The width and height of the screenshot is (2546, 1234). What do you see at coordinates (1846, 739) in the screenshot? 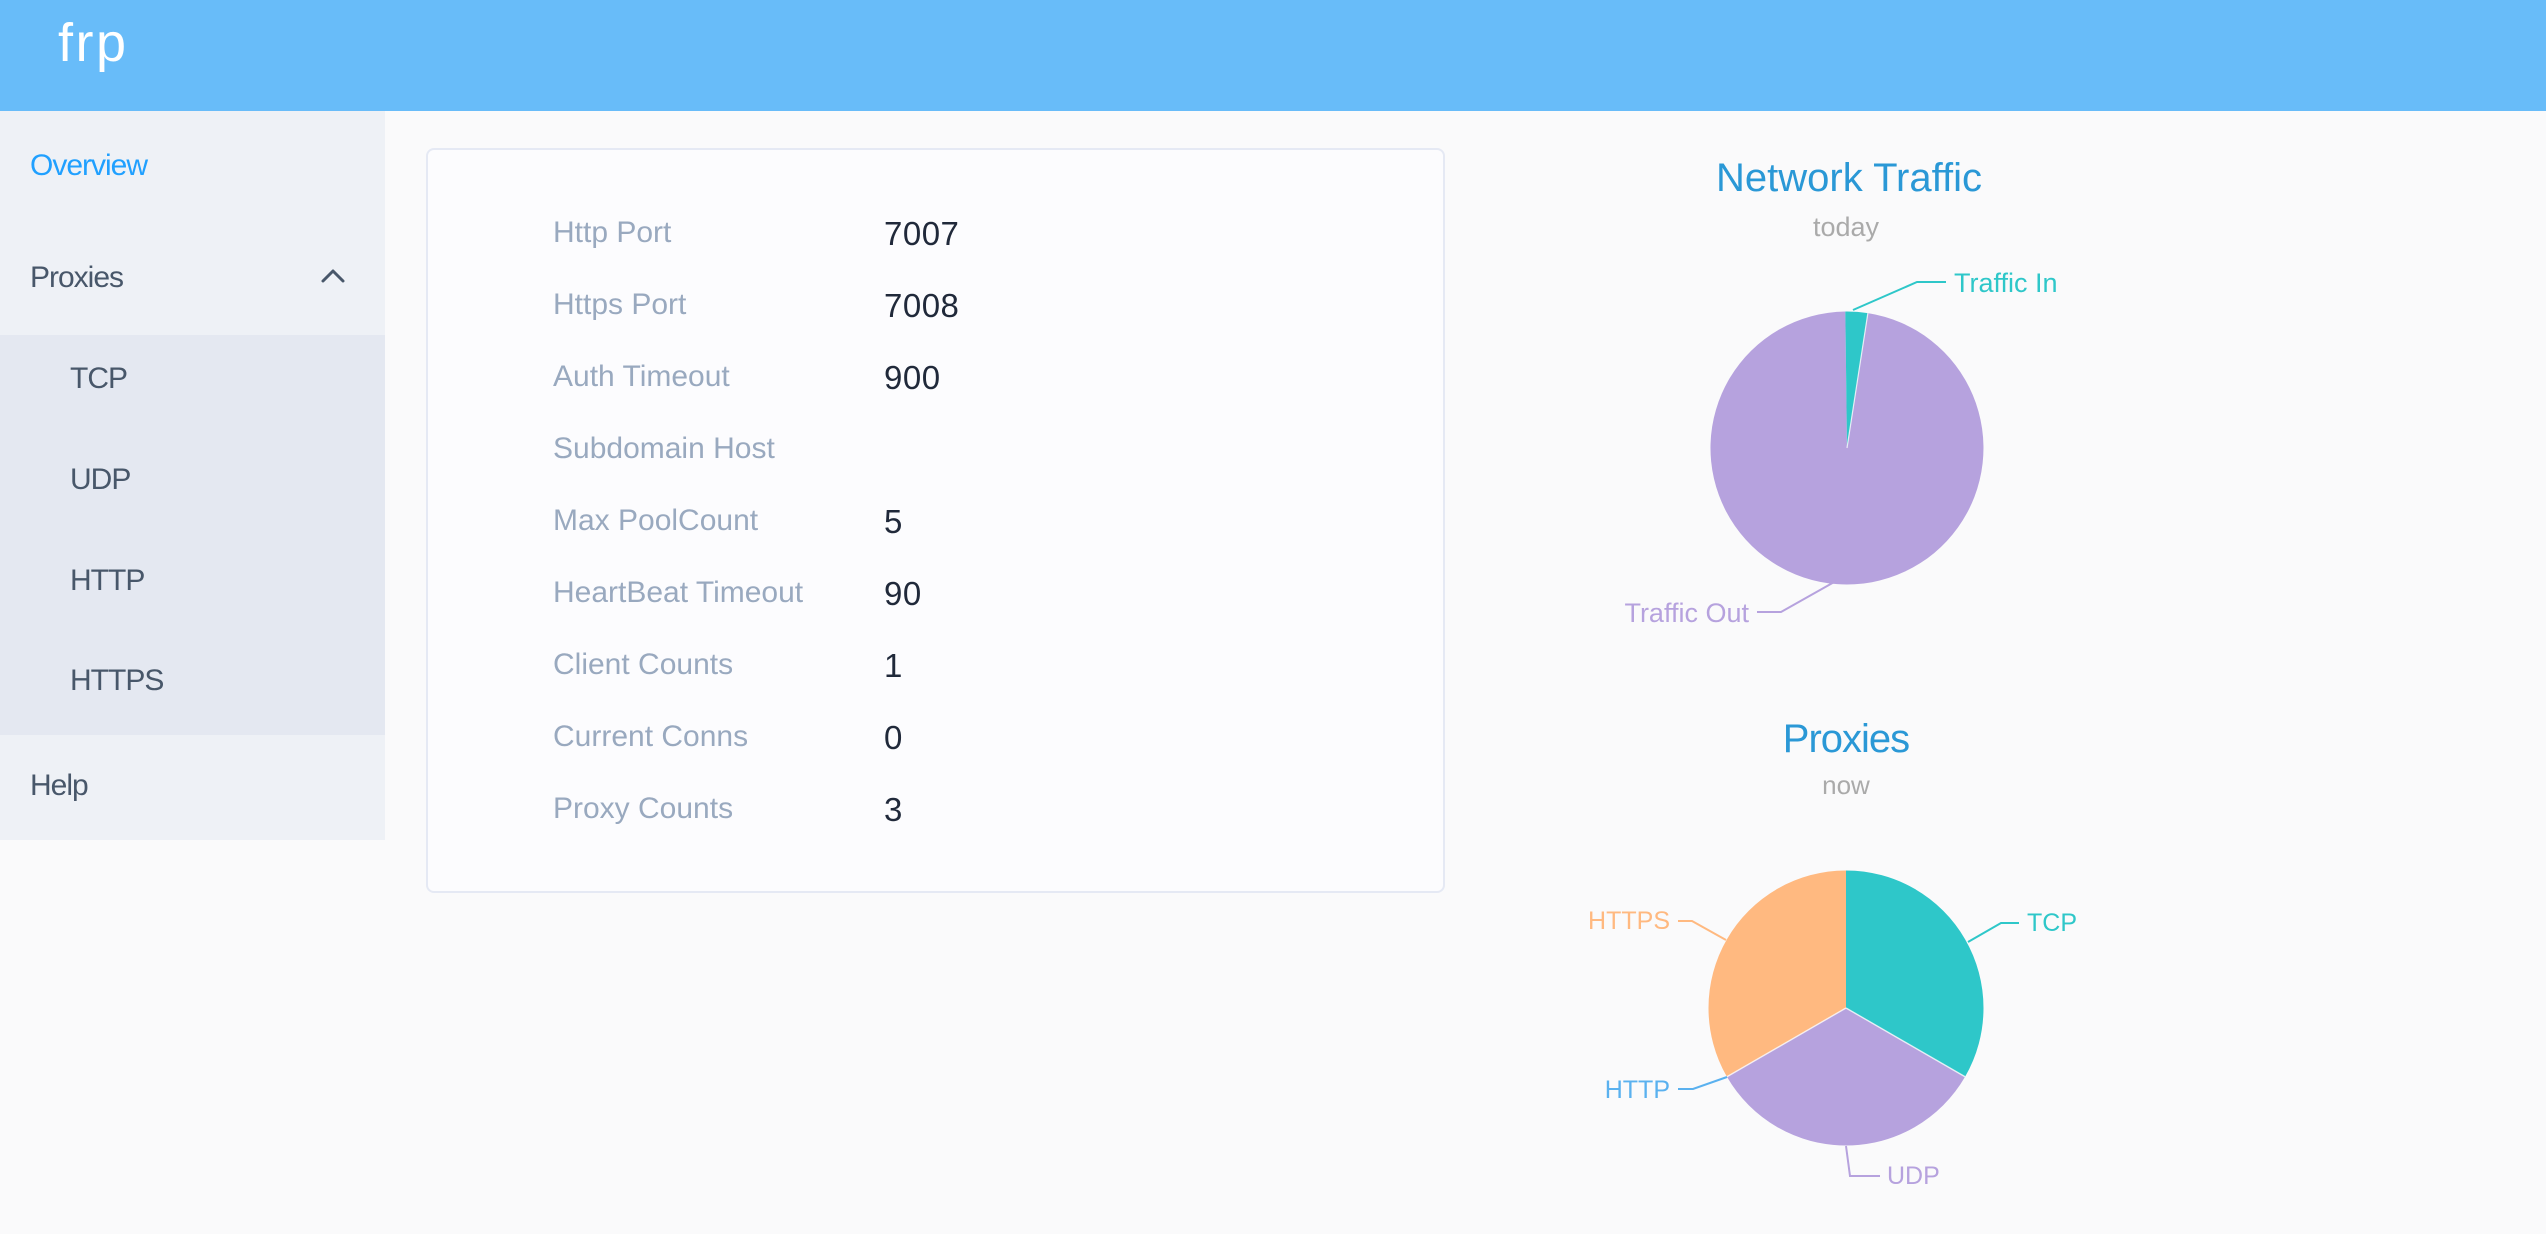
I see `svg-text: Proxies` at bounding box center [1846, 739].